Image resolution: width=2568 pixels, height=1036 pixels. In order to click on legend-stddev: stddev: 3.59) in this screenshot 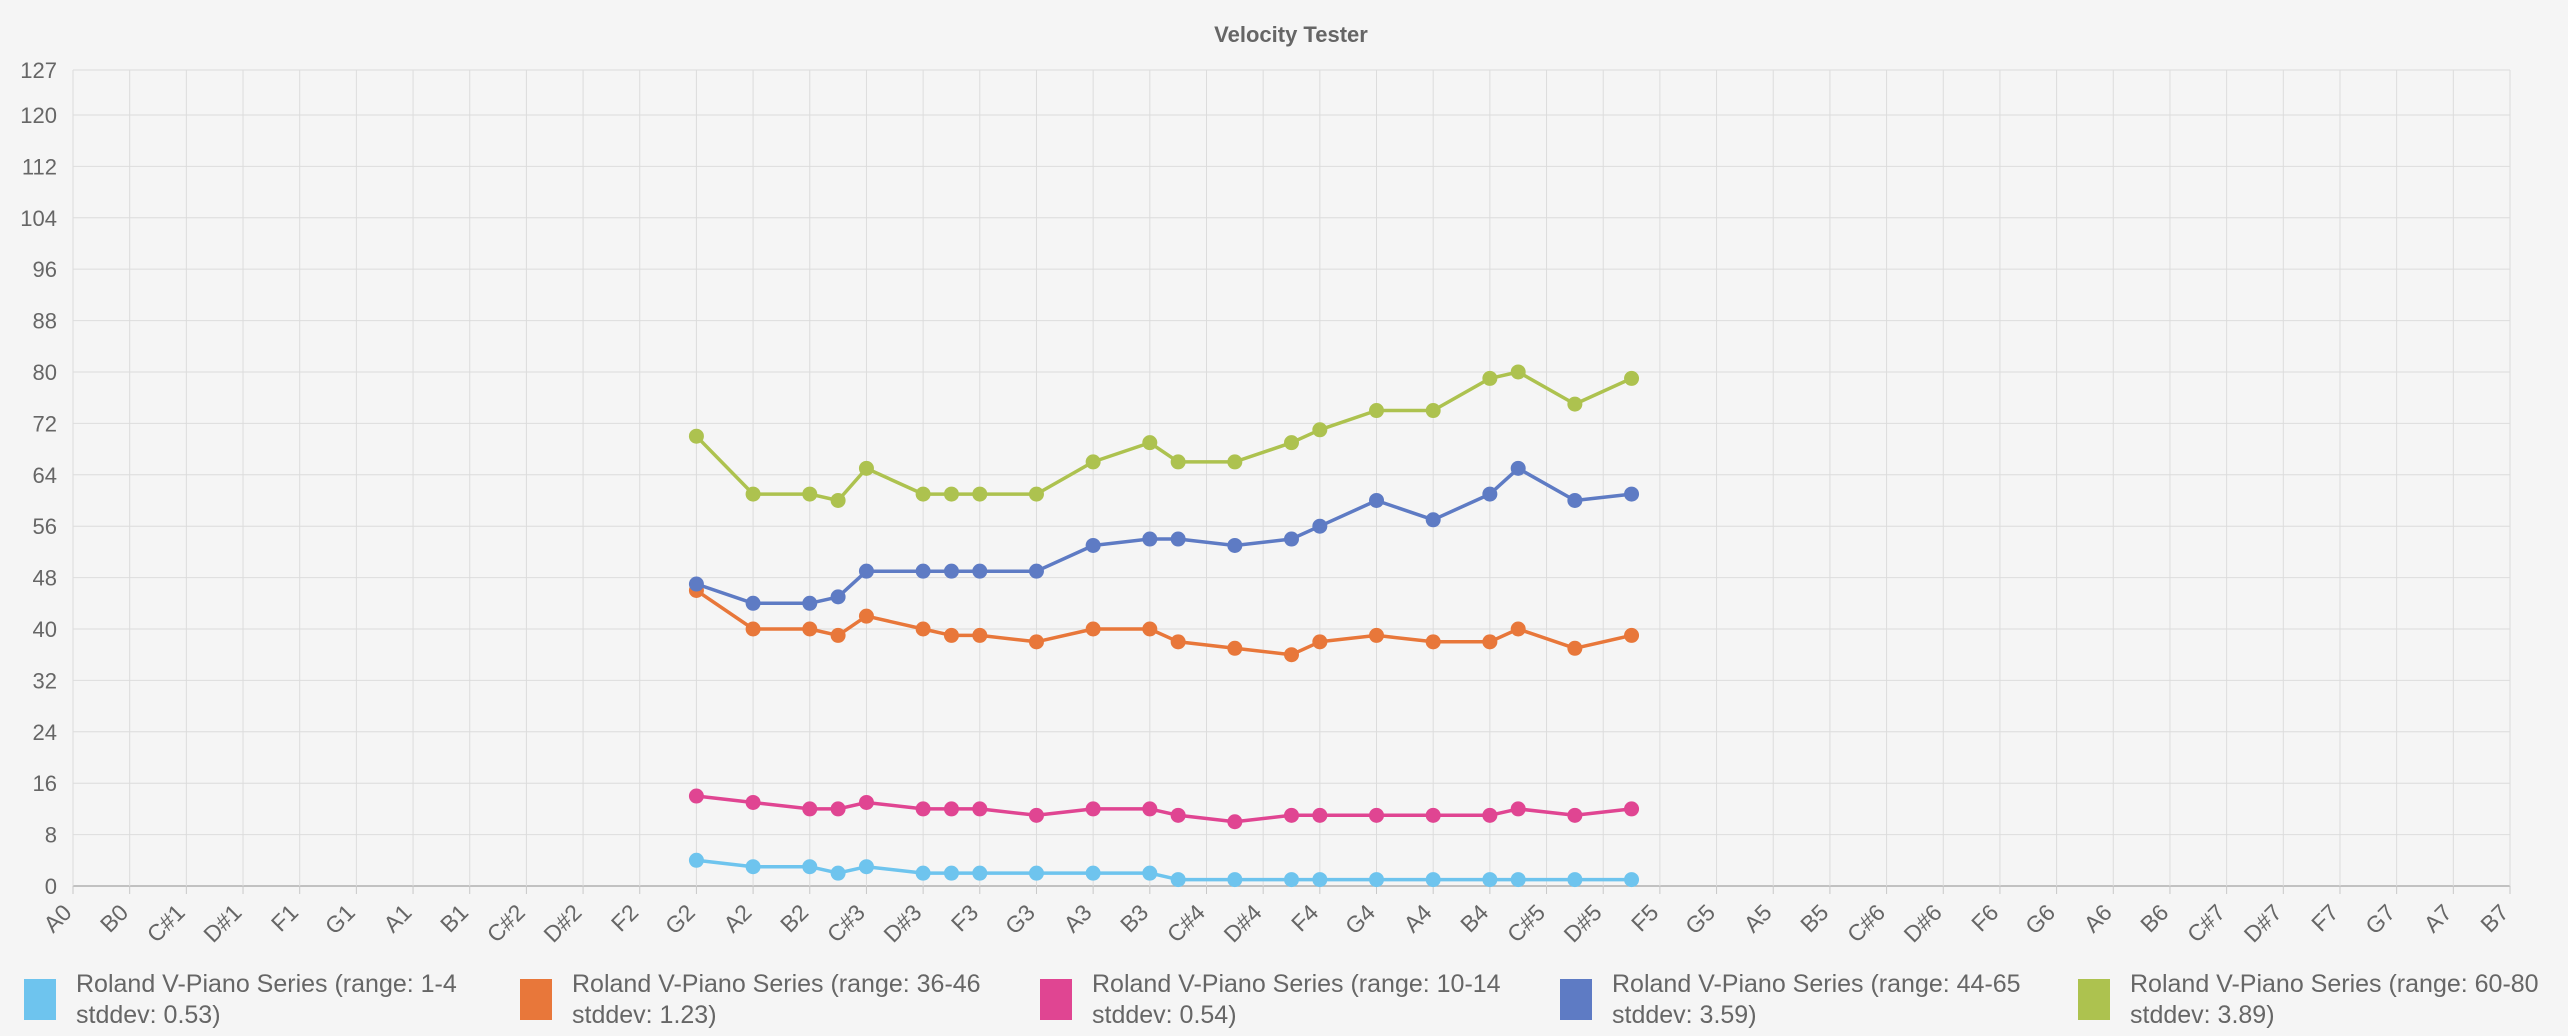, I will do `click(1684, 1015)`.